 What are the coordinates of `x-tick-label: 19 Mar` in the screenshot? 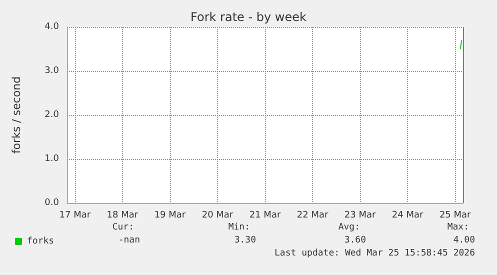 It's located at (170, 215).